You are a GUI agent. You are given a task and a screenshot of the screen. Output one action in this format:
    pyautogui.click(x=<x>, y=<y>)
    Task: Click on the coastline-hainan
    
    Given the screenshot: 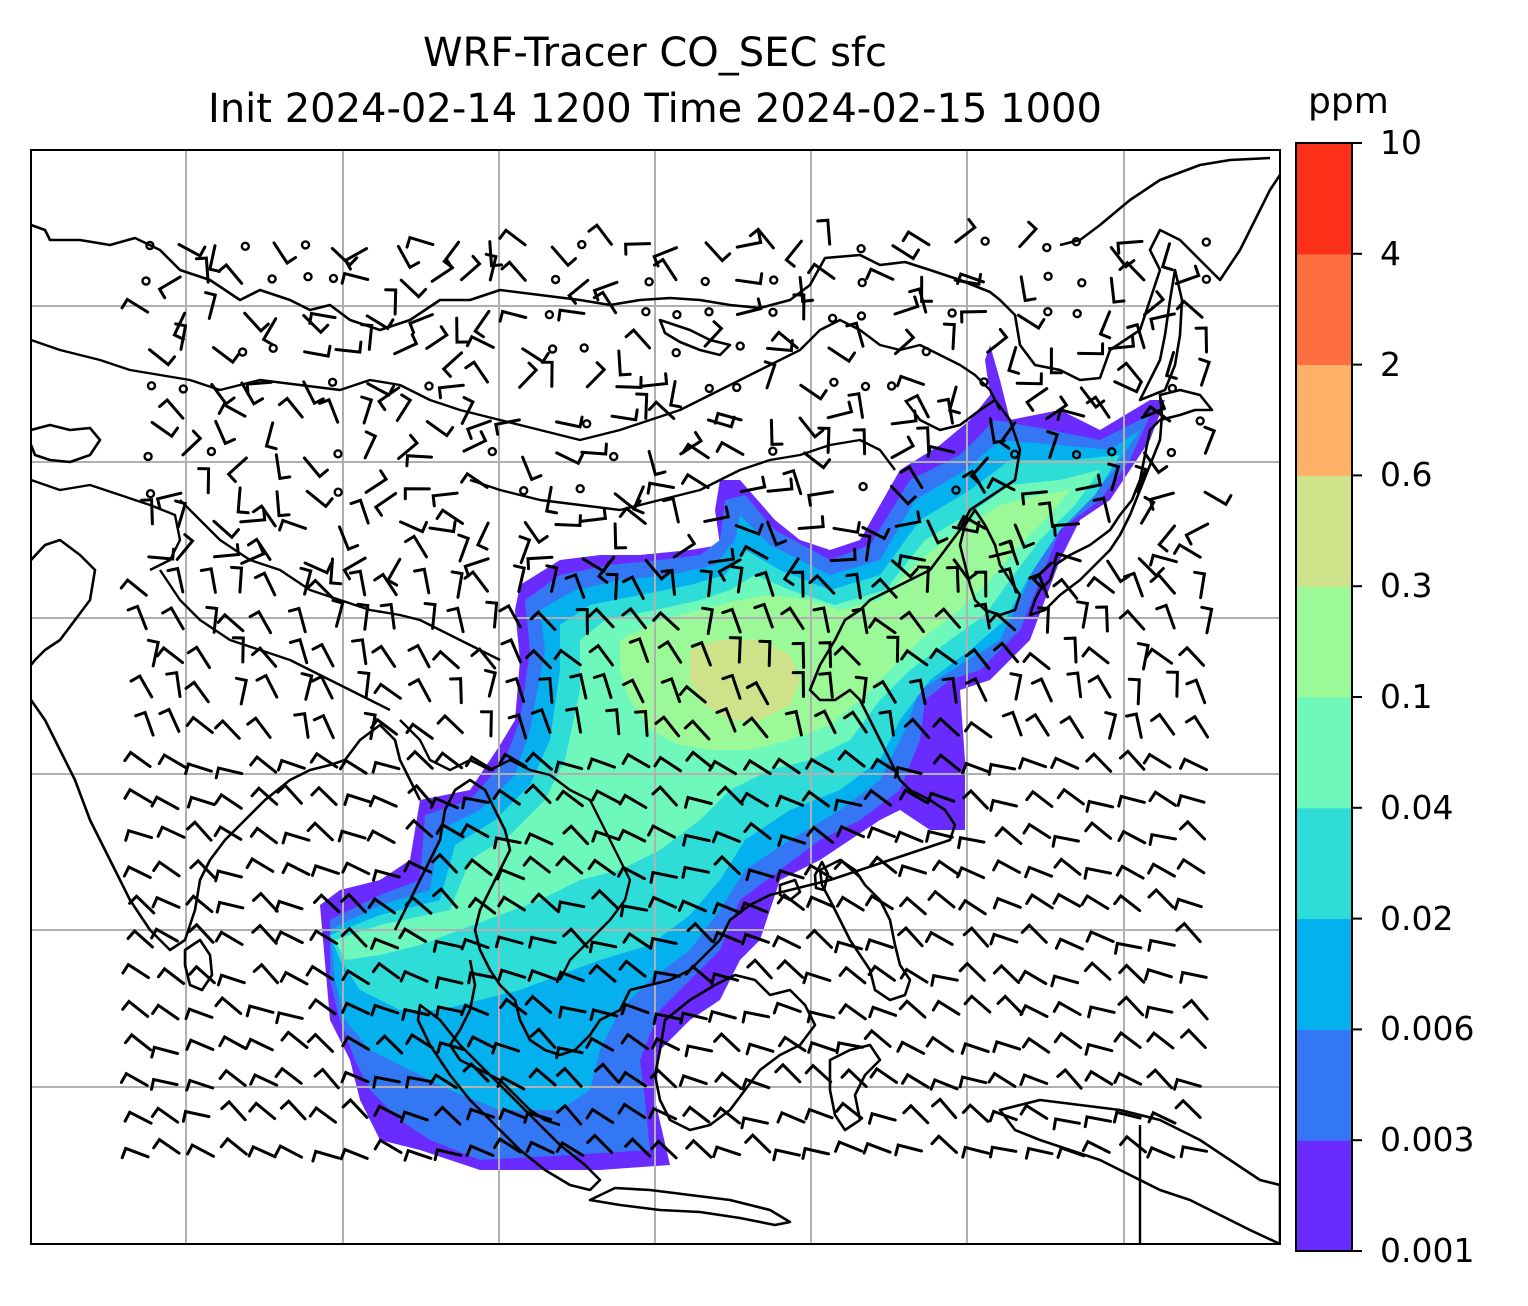 What is the action you would take?
    pyautogui.click(x=790, y=890)
    